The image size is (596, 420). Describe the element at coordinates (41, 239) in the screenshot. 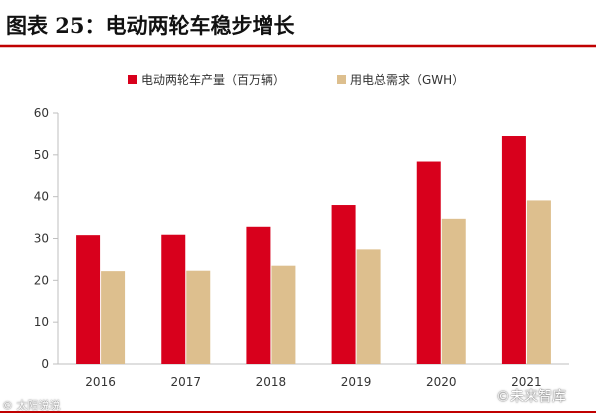

I see `y-tick-label: 30` at that location.